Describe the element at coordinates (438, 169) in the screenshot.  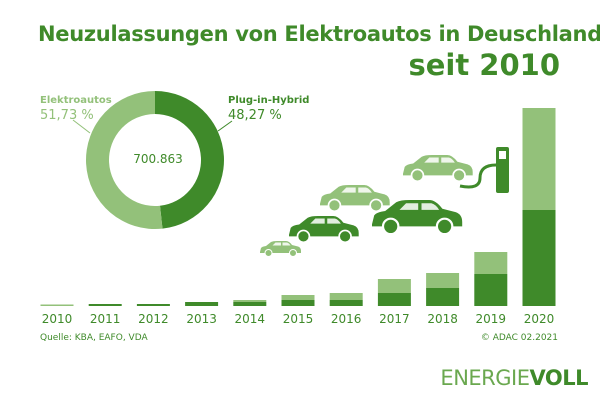
I see `car-icon-charging` at that location.